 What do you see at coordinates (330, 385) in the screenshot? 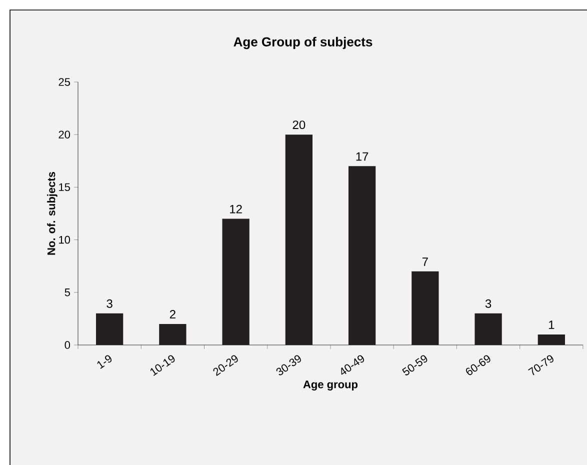
I see `x-axis-title: Age group` at bounding box center [330, 385].